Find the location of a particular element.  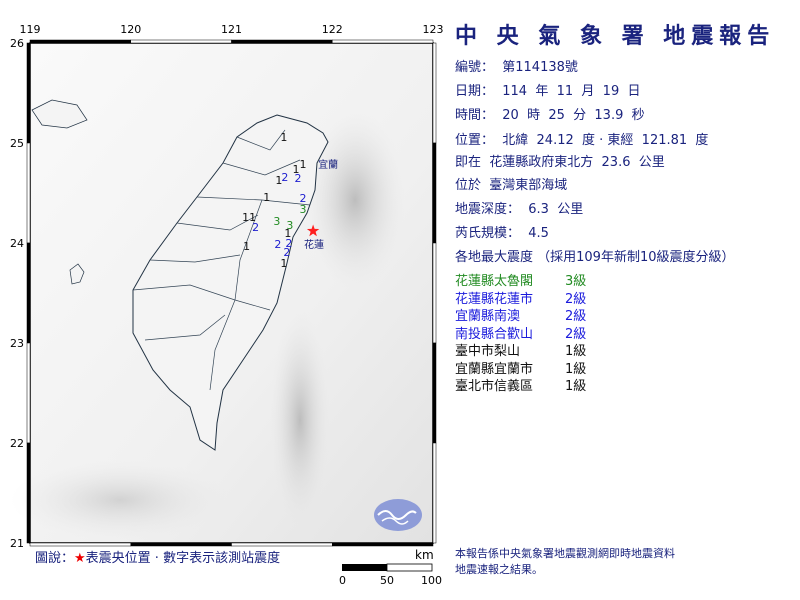

intensity-row: 臺中市梨山 1級 is located at coordinates (520, 349).